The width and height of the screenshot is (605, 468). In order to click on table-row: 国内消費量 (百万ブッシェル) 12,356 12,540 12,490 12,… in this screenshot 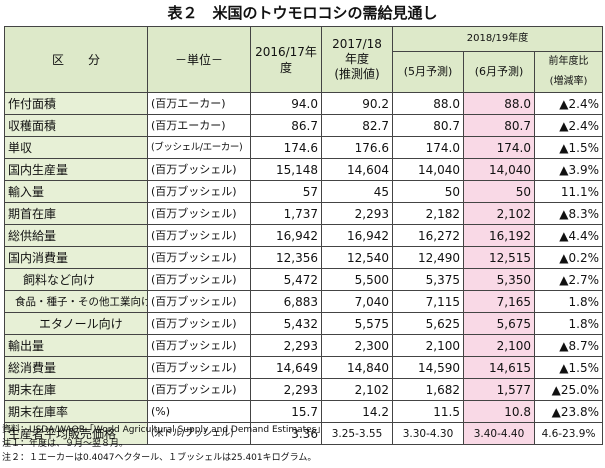, I will do `click(304, 257)`.